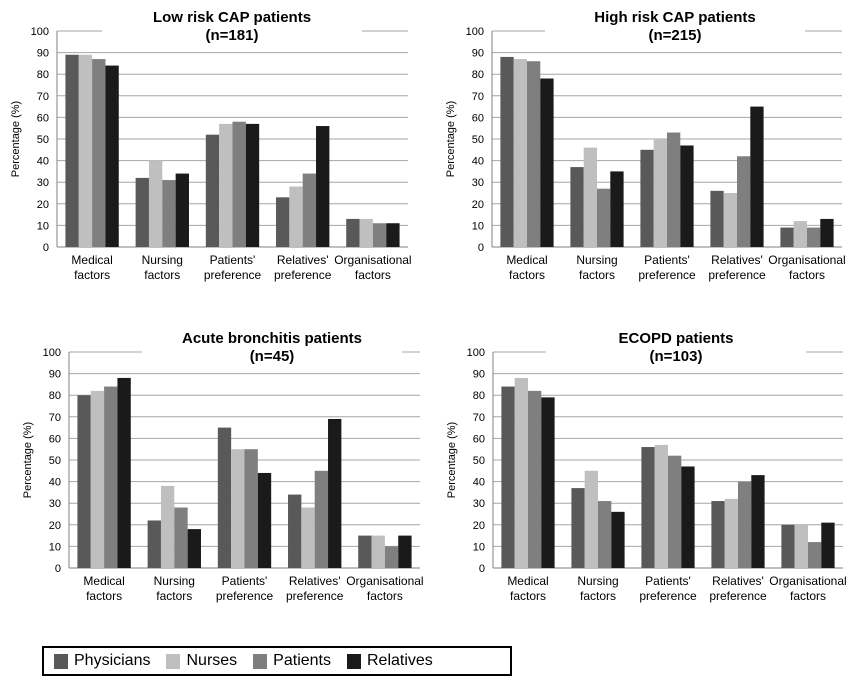 This screenshot has height=678, width=850. I want to click on legend-label-physicians: Physicians, so click(112, 660).